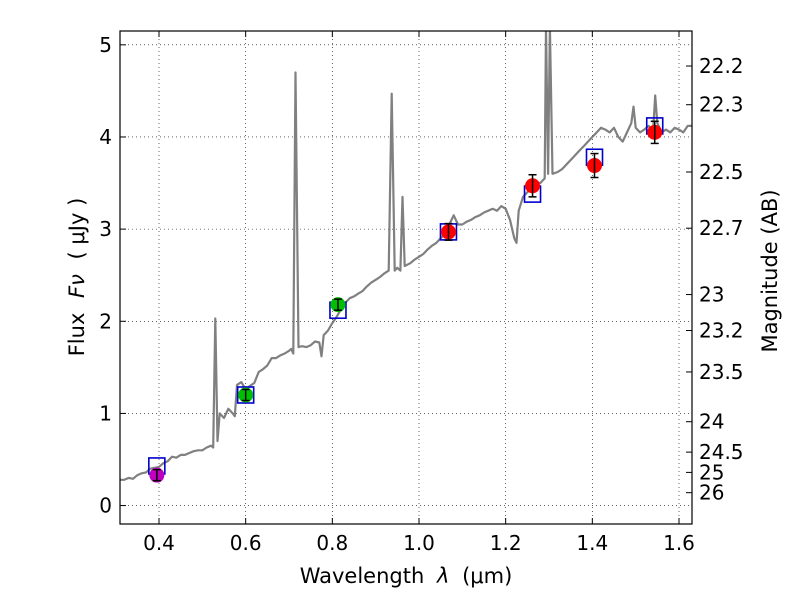 Image resolution: width=800 pixels, height=600 pixels. What do you see at coordinates (77, 335) in the screenshot?
I see `y-axis-label: Flux` at bounding box center [77, 335].